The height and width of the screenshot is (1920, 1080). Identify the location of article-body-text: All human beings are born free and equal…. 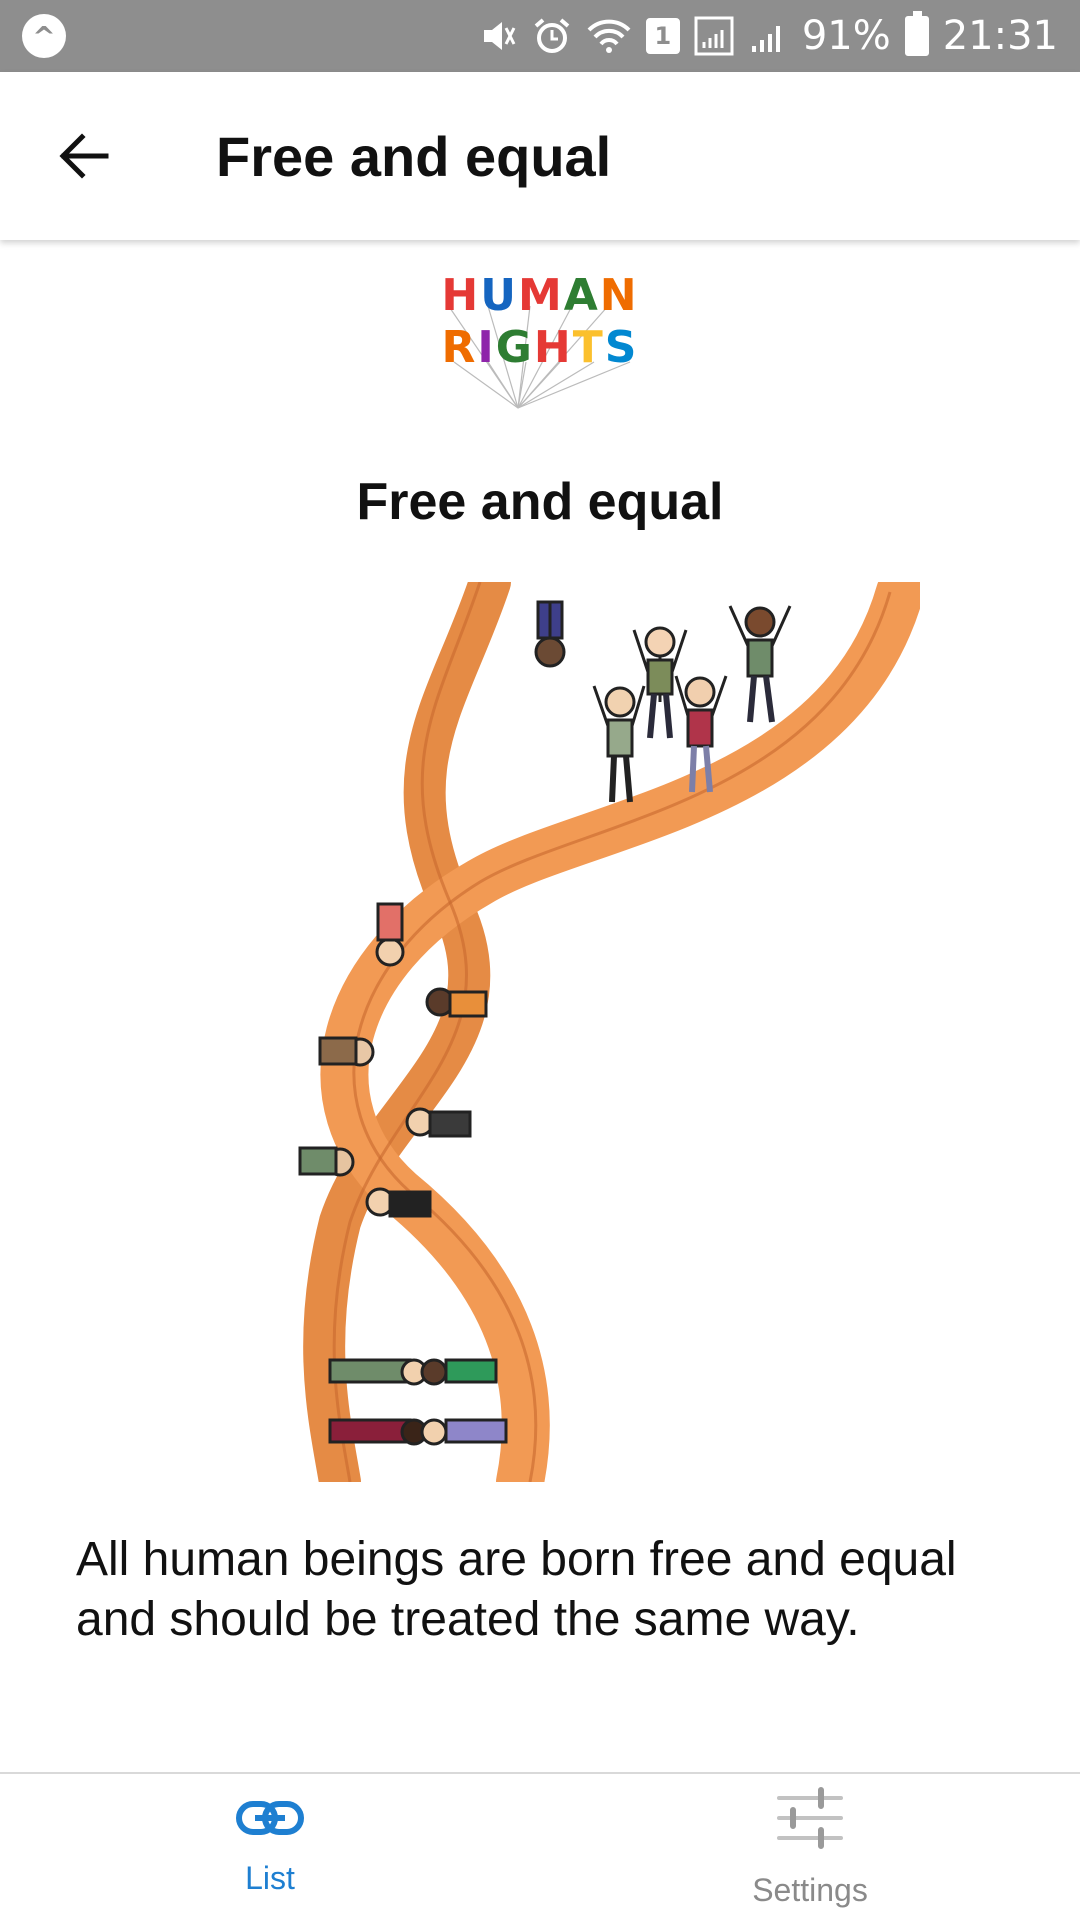
(516, 1589).